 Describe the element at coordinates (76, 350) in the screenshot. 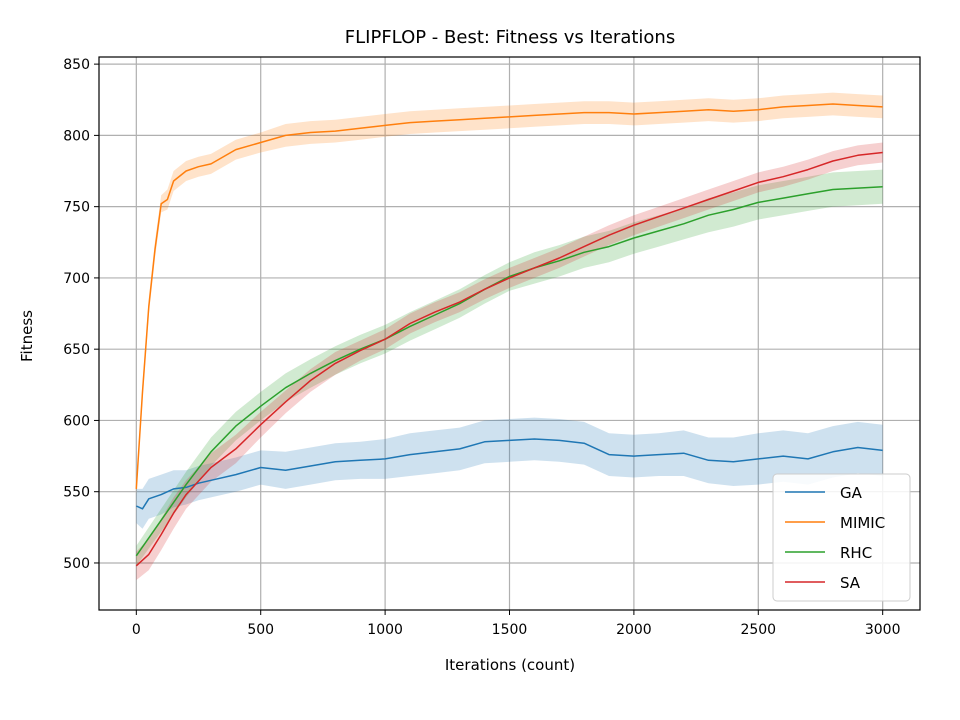

I see `y-tick-label: 650` at that location.